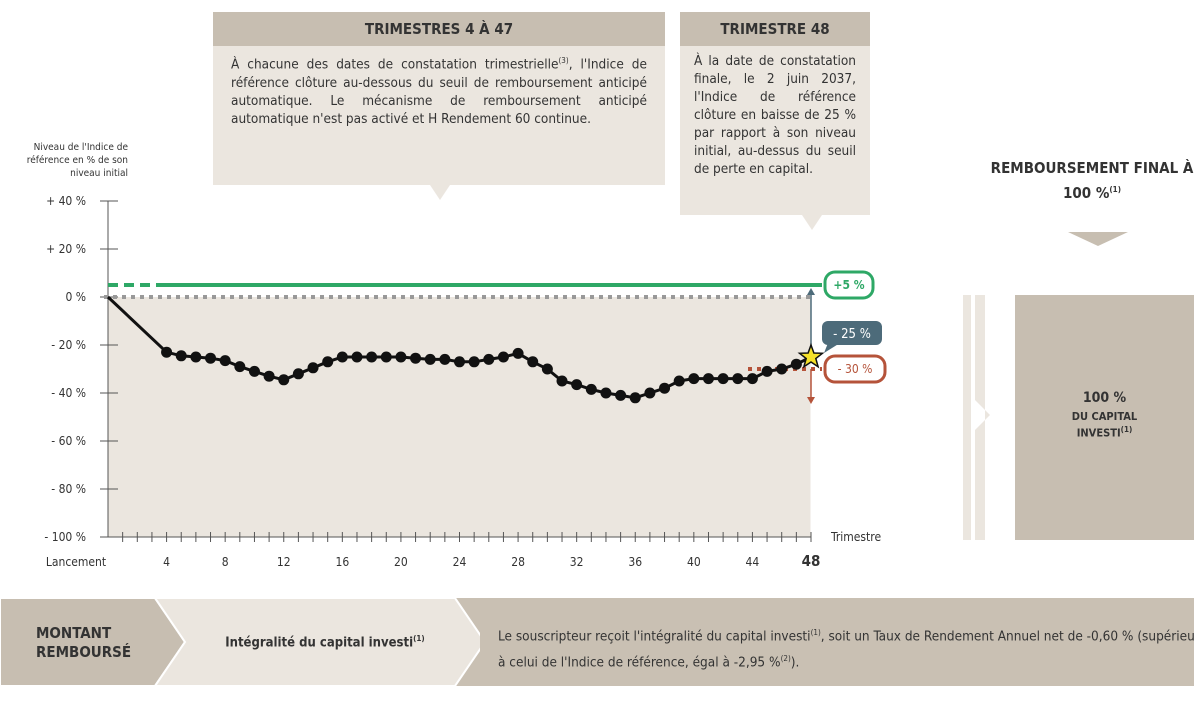 The width and height of the screenshot is (1194, 711). I want to click on text: DU CAPITAL INVESTI, so click(1104, 425).